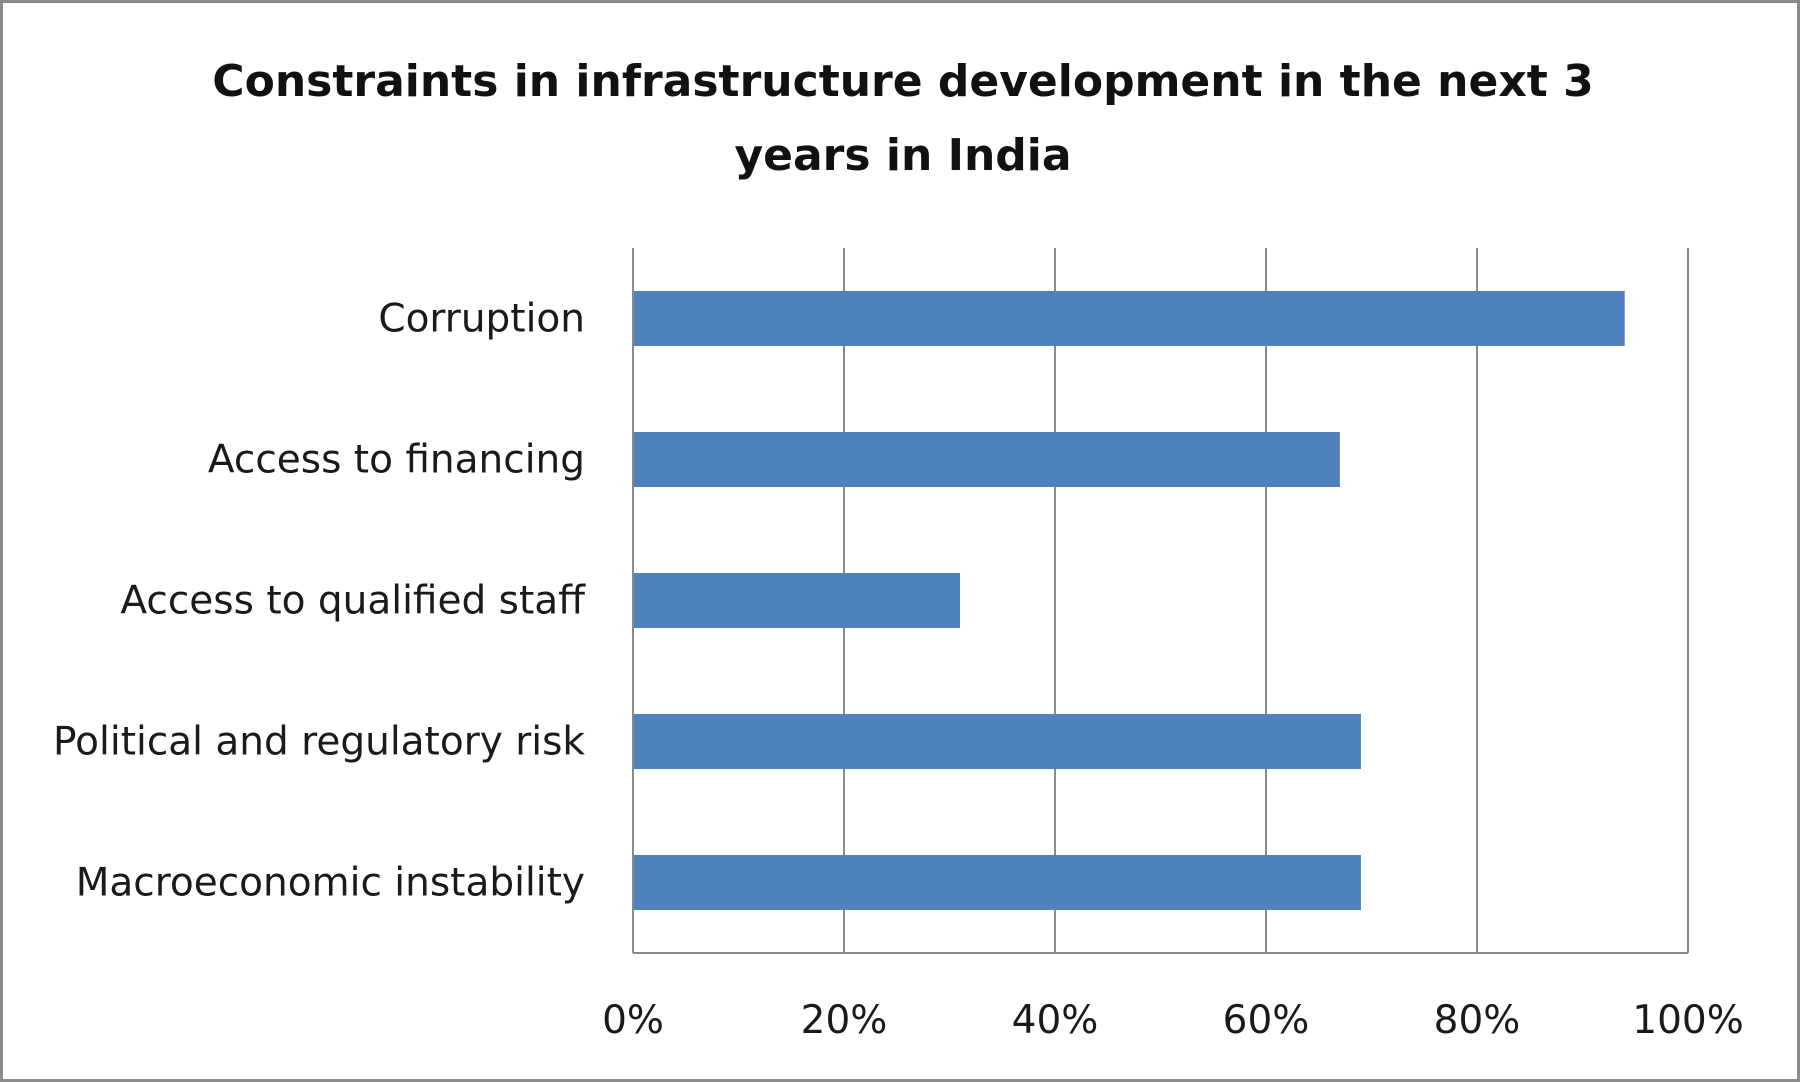 The width and height of the screenshot is (1800, 1082). I want to click on x-tick-label: 20%, so click(844, 1020).